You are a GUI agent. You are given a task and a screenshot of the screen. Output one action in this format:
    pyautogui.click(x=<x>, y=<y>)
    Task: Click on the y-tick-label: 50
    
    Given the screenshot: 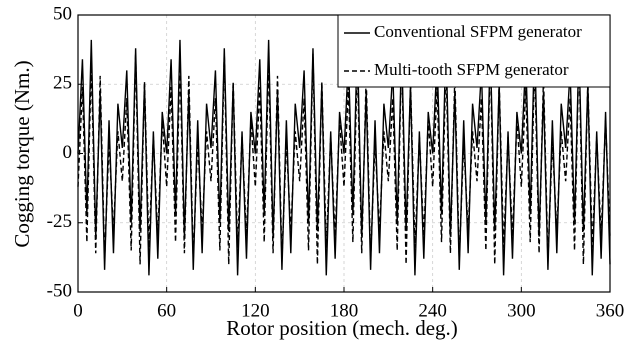 What is the action you would take?
    pyautogui.click(x=62, y=13)
    